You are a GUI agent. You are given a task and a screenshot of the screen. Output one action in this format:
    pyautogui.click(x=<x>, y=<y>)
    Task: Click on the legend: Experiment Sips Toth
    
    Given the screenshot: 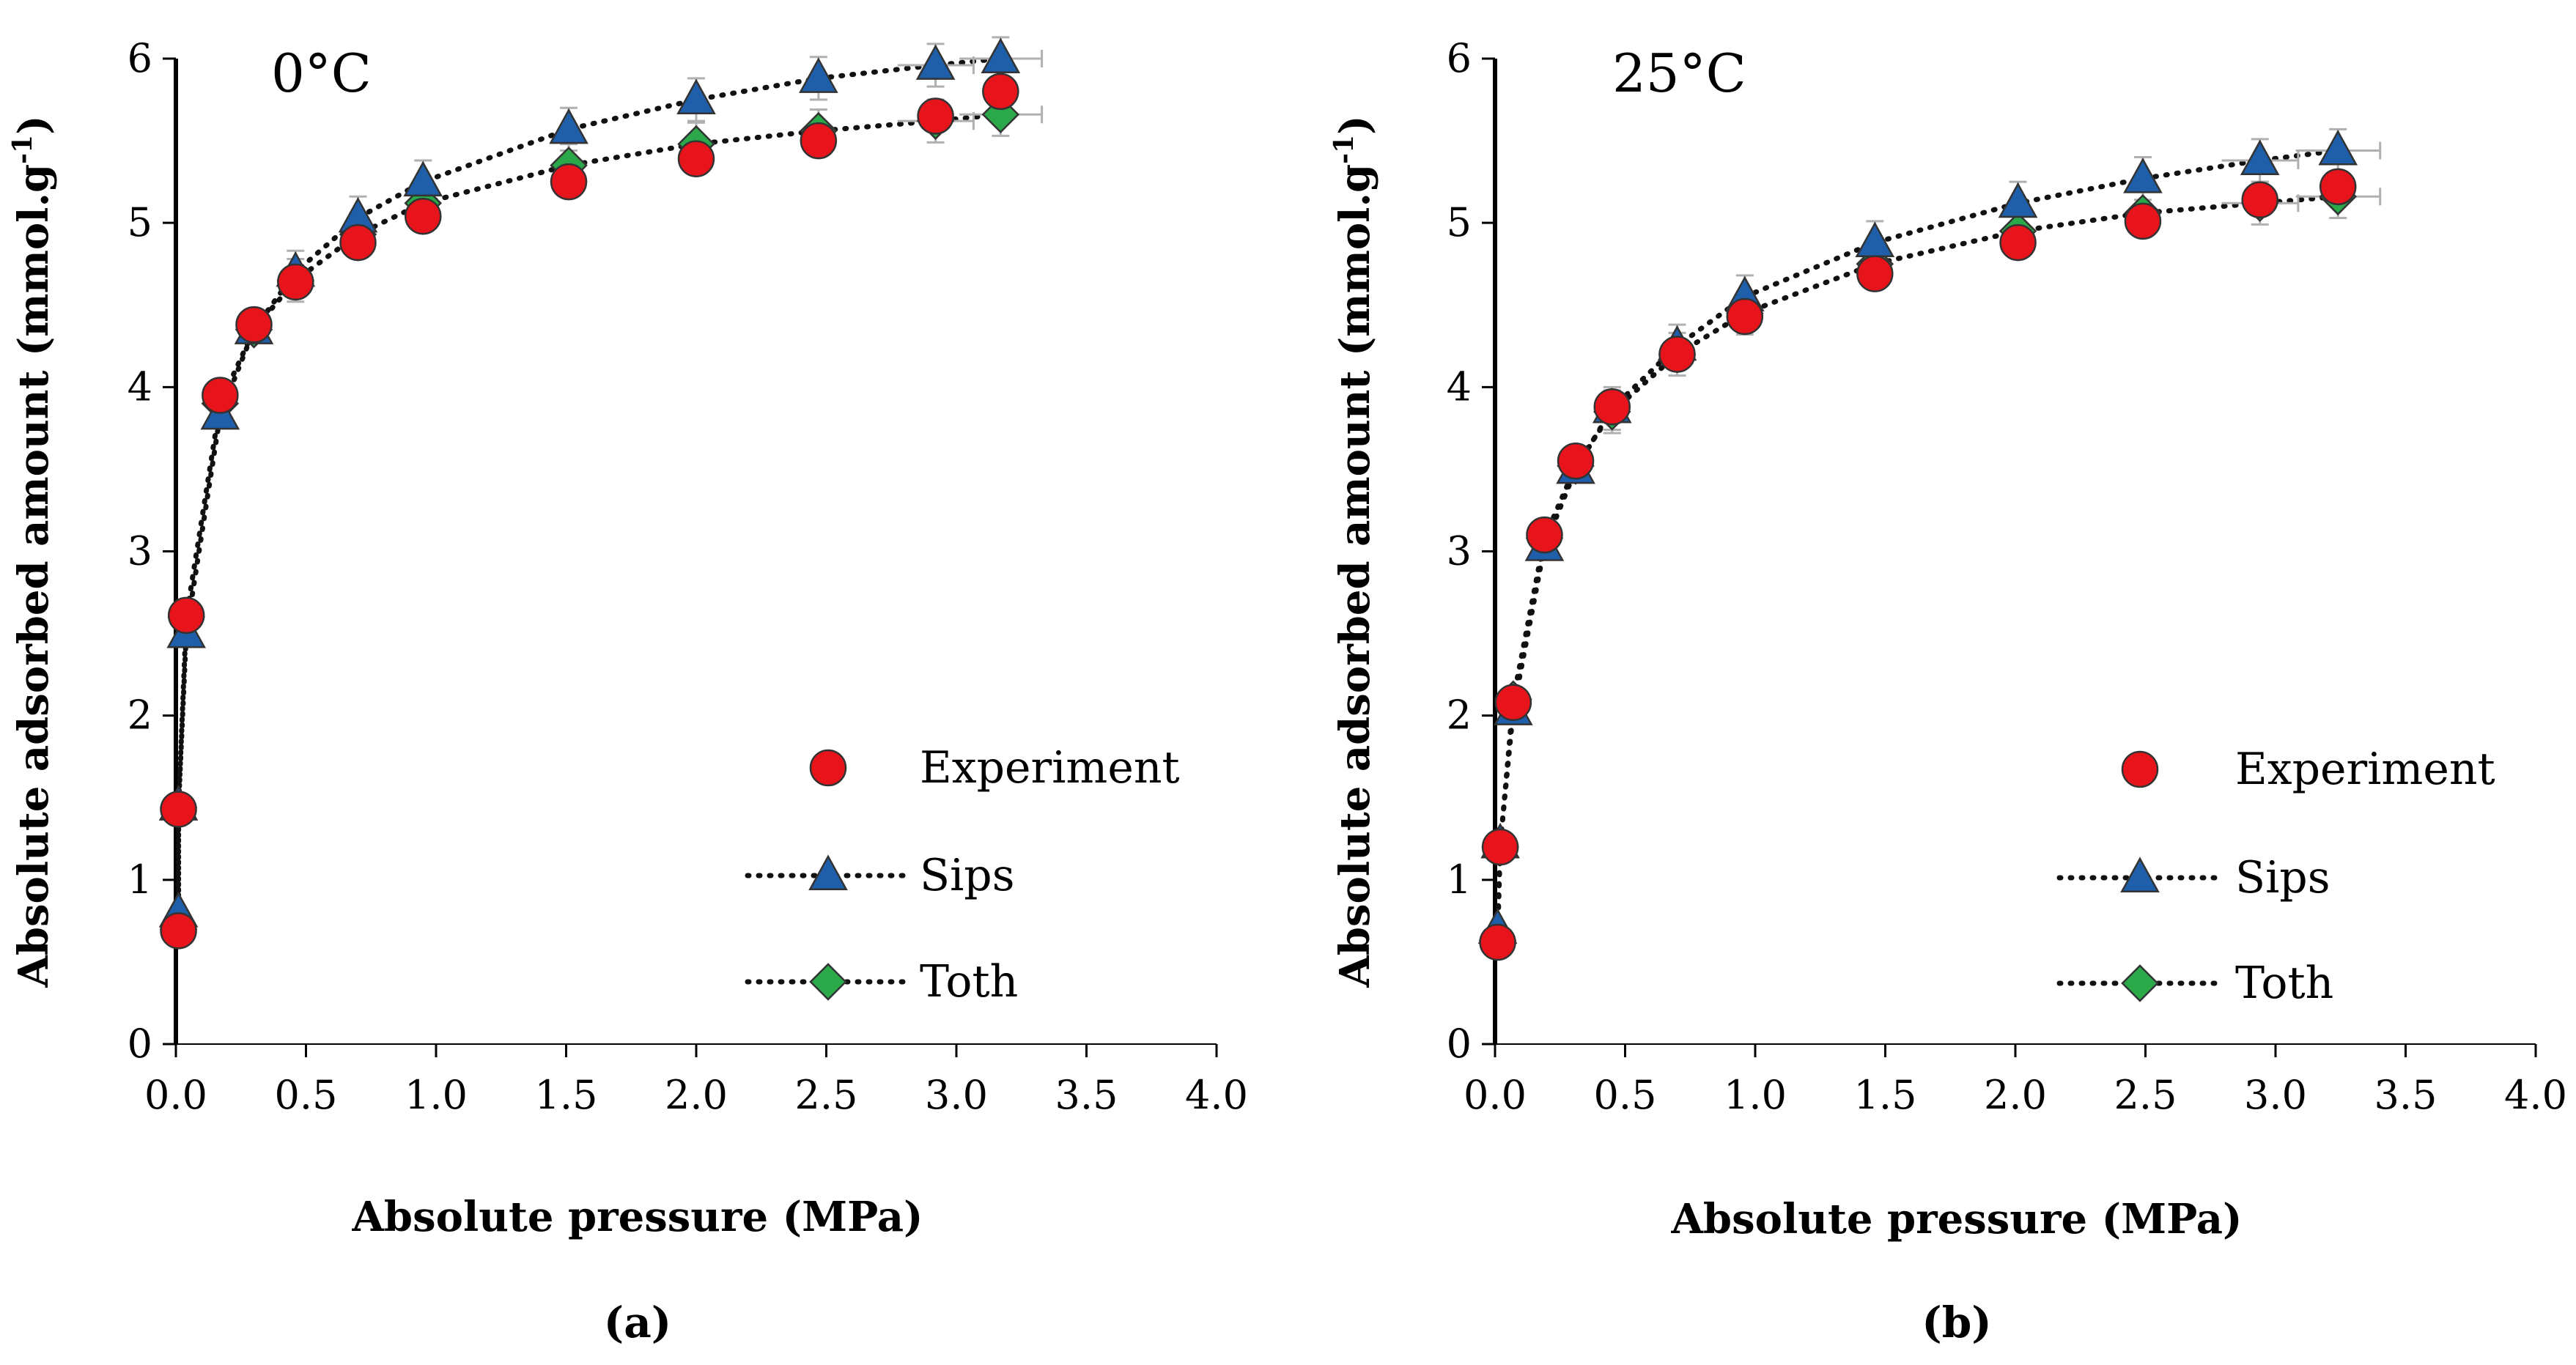 What is the action you would take?
    pyautogui.click(x=2275, y=877)
    